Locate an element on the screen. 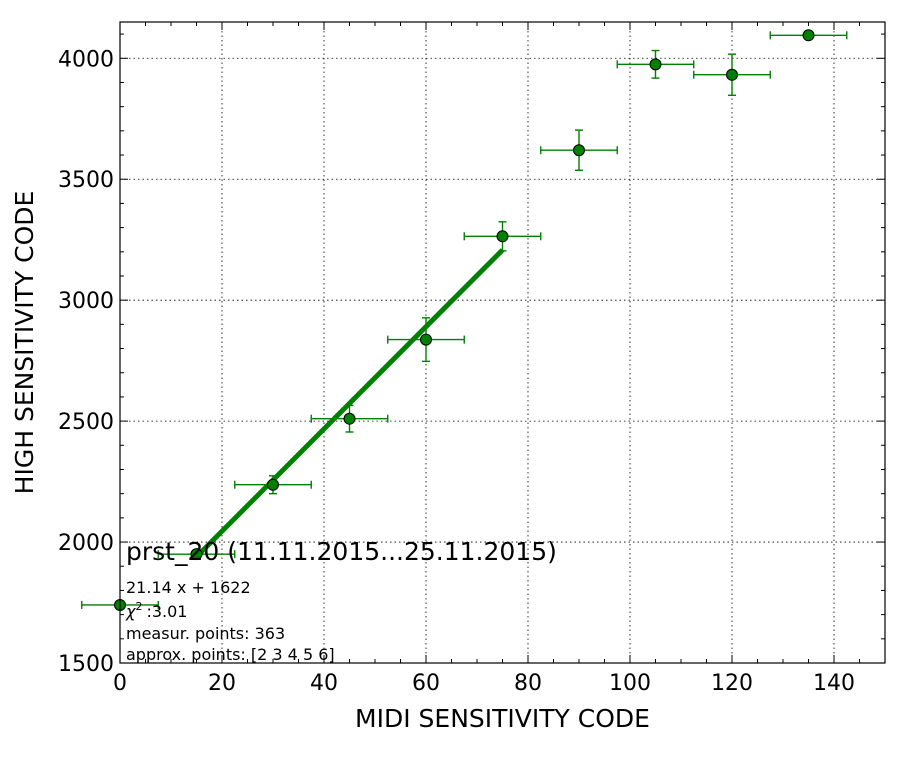  chi-value: :3.01 is located at coordinates (166, 611).